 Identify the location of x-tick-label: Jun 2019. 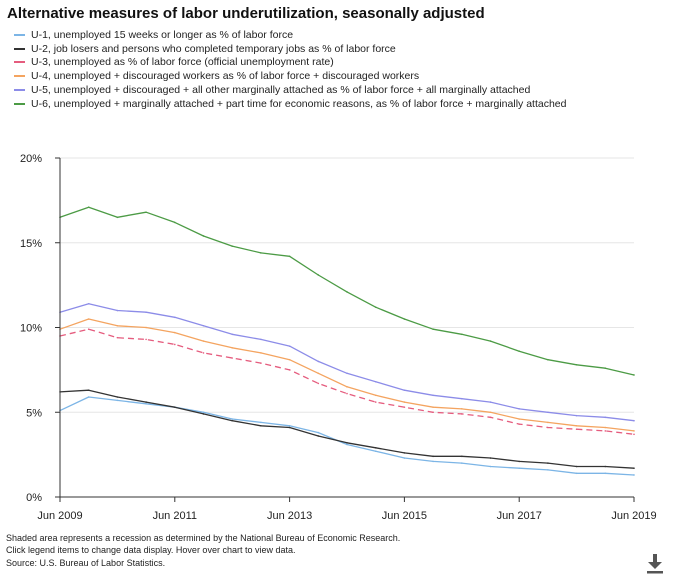
(633, 516).